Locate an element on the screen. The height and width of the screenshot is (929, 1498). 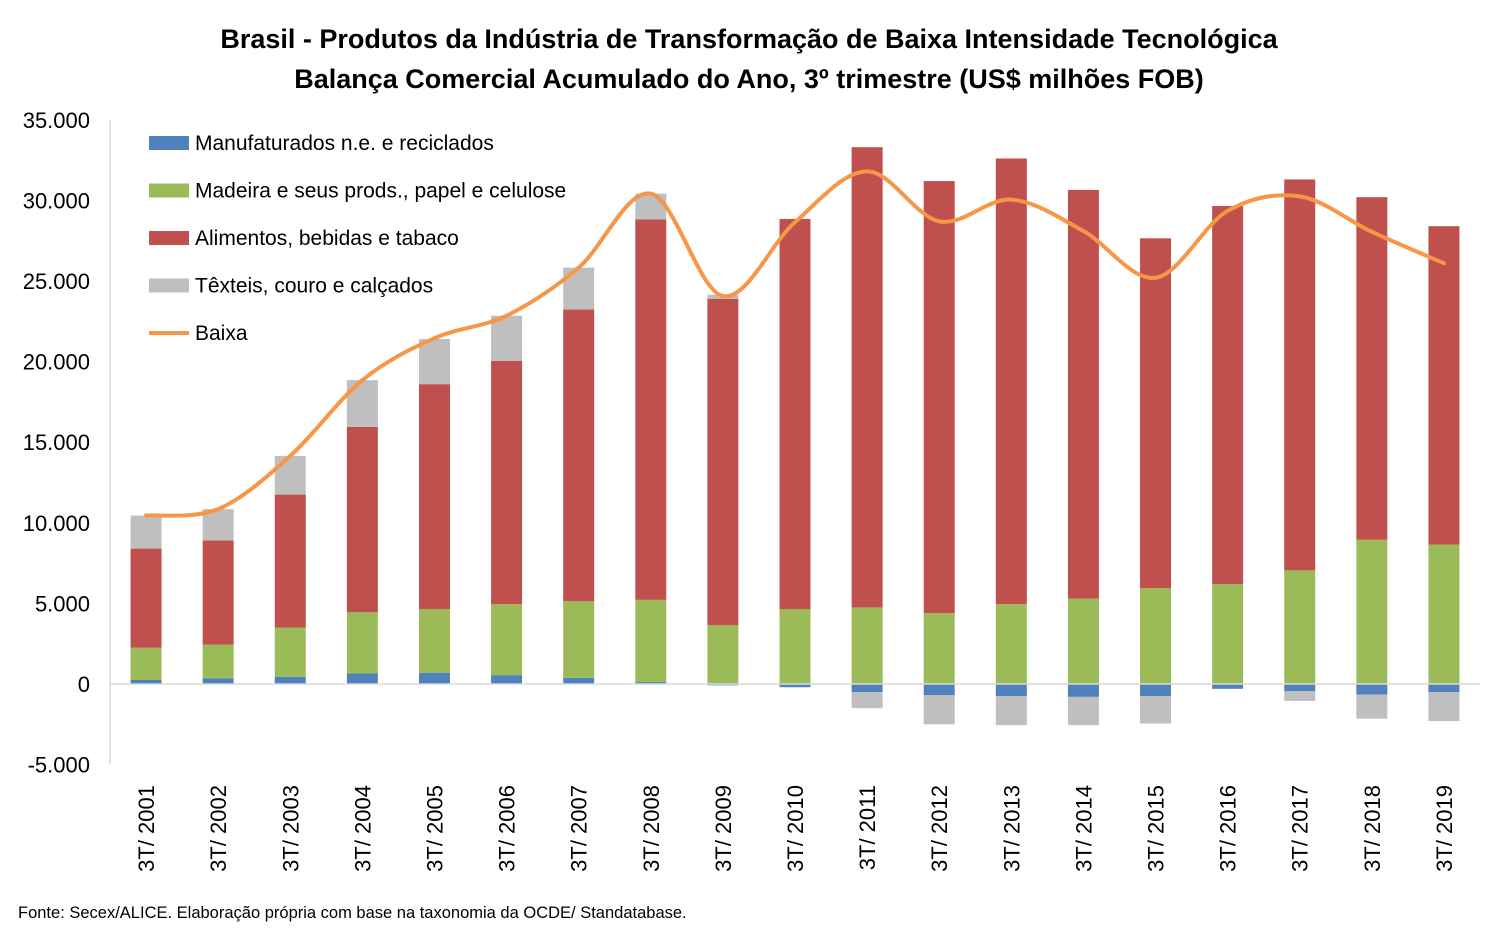
x-tick-label: 3T/ 2001 is located at coordinates (146, 828).